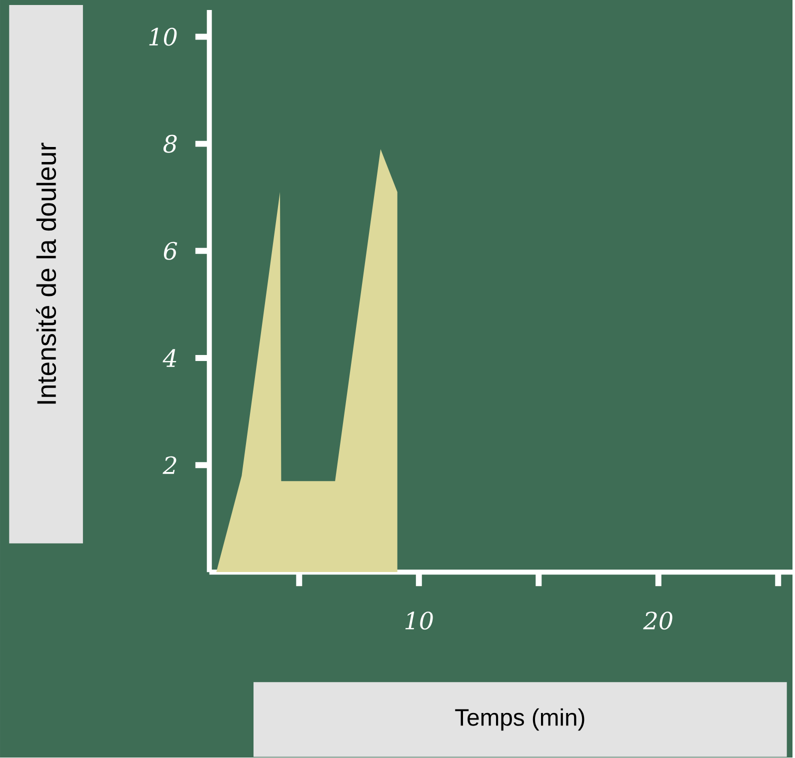 This screenshot has width=795, height=758. What do you see at coordinates (657, 621) in the screenshot?
I see `x-tick-label: 20` at bounding box center [657, 621].